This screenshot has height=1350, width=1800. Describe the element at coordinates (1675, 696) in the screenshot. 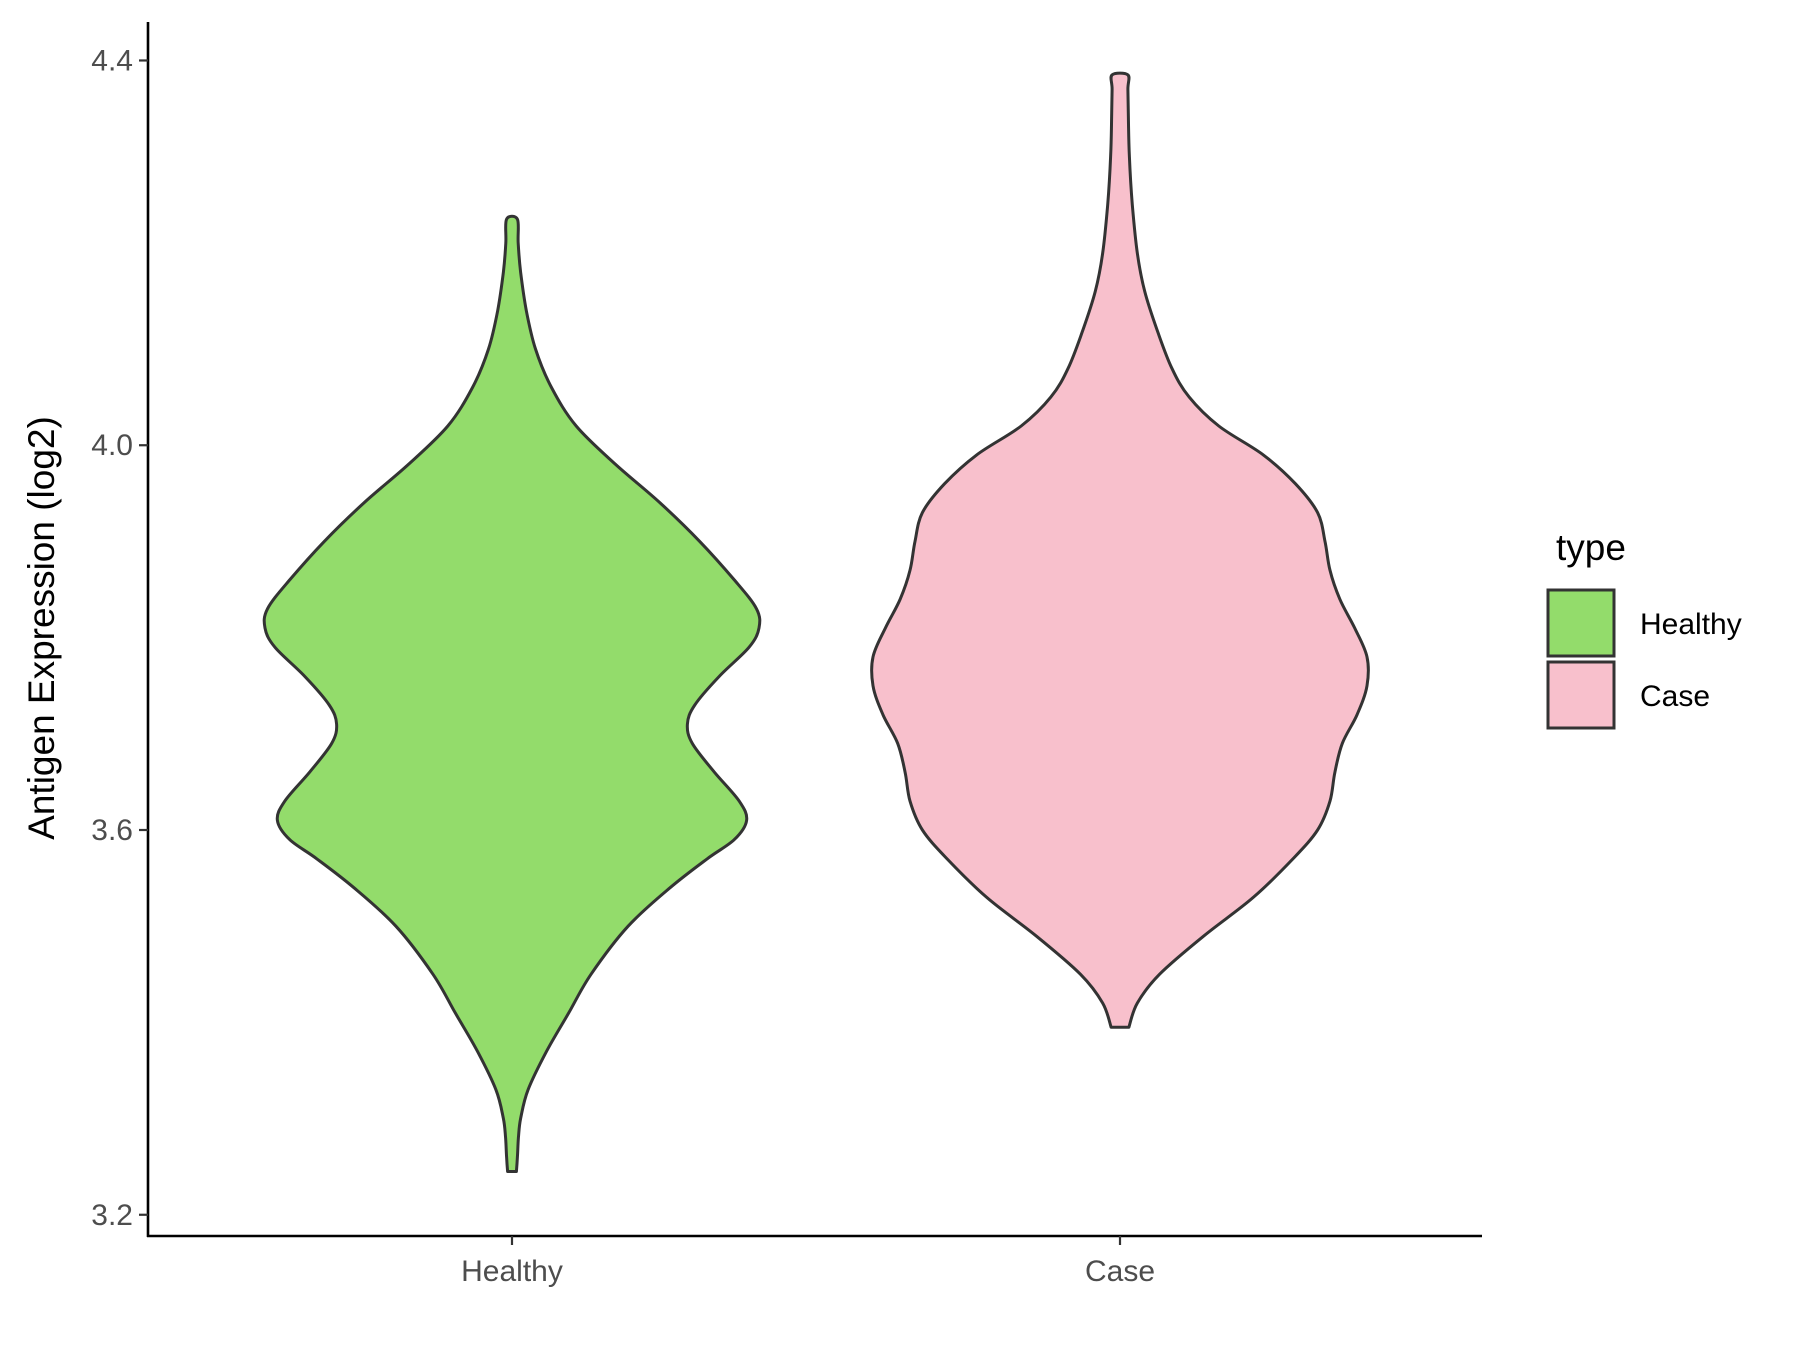

I see `legend-label-case: Case` at that location.